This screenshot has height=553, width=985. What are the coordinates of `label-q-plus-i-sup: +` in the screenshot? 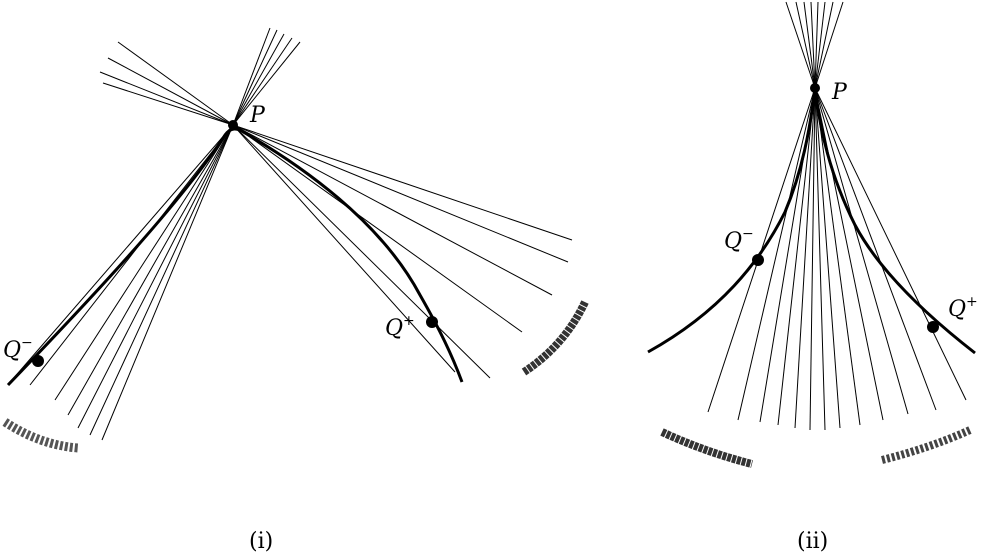 It's located at (409, 321).